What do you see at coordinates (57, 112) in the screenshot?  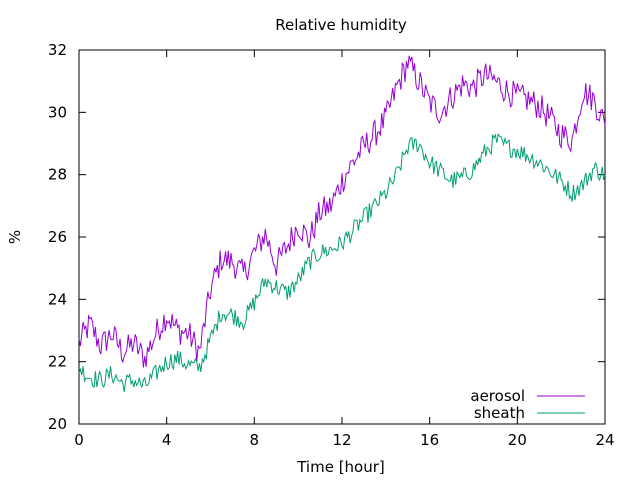 I see `y-tick-label: 30` at bounding box center [57, 112].